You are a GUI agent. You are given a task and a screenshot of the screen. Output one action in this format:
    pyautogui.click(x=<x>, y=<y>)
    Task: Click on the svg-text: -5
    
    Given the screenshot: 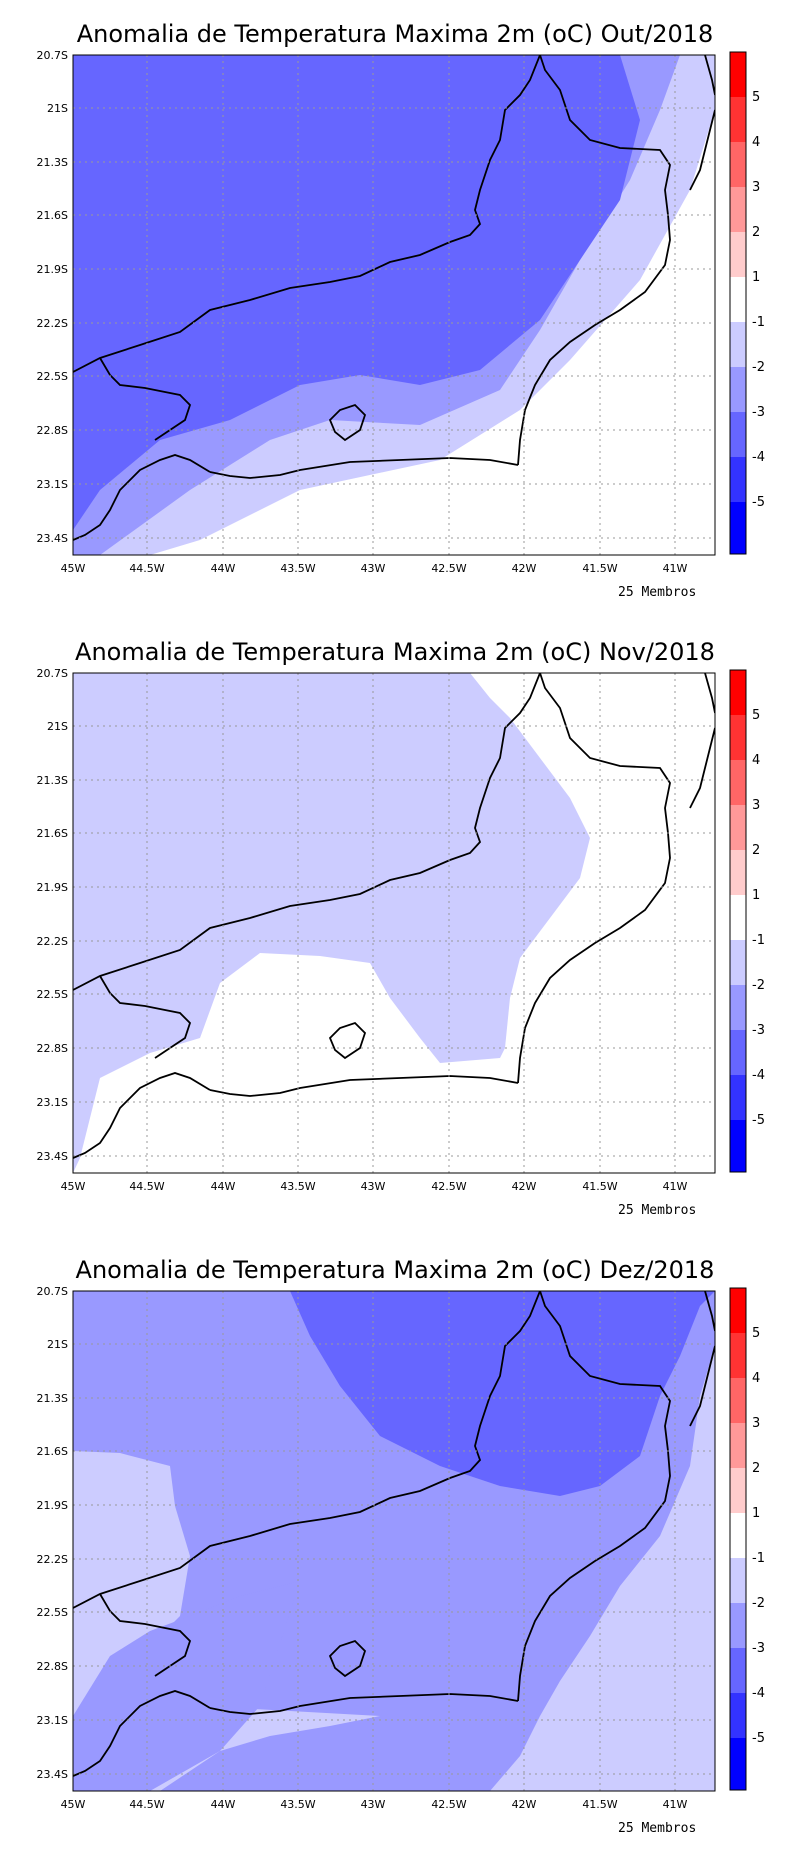 What is the action you would take?
    pyautogui.click(x=758, y=502)
    